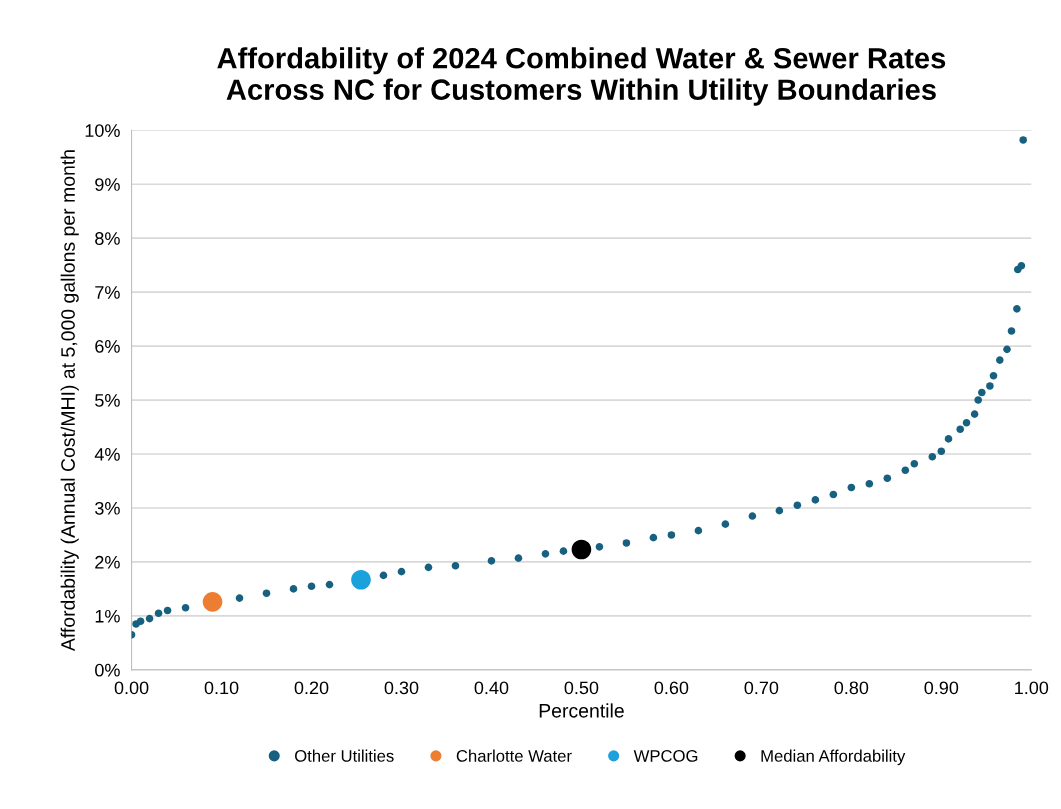 The height and width of the screenshot is (809, 1061). I want to click on x-tick-label: 0.10, so click(221, 688).